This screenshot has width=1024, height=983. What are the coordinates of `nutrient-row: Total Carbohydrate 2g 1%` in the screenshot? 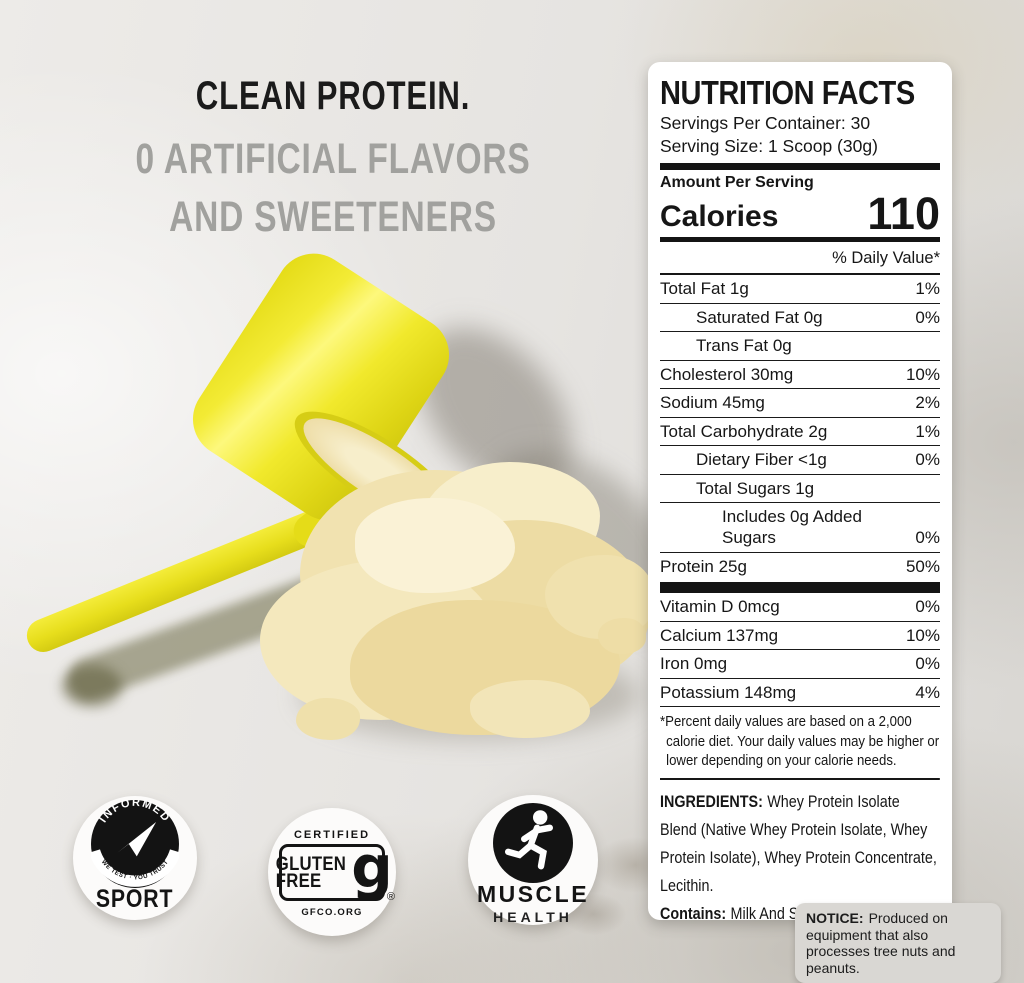 It's located at (800, 432).